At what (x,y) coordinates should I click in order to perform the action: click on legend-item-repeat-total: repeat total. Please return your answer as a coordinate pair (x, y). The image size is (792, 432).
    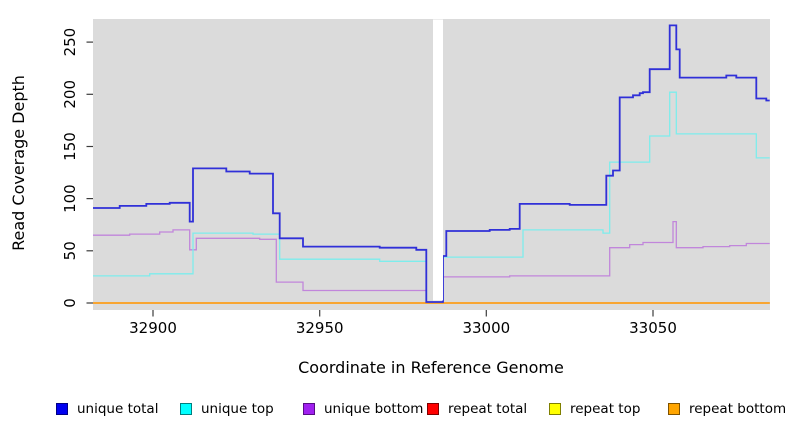
    Looking at the image, I should click on (477, 409).